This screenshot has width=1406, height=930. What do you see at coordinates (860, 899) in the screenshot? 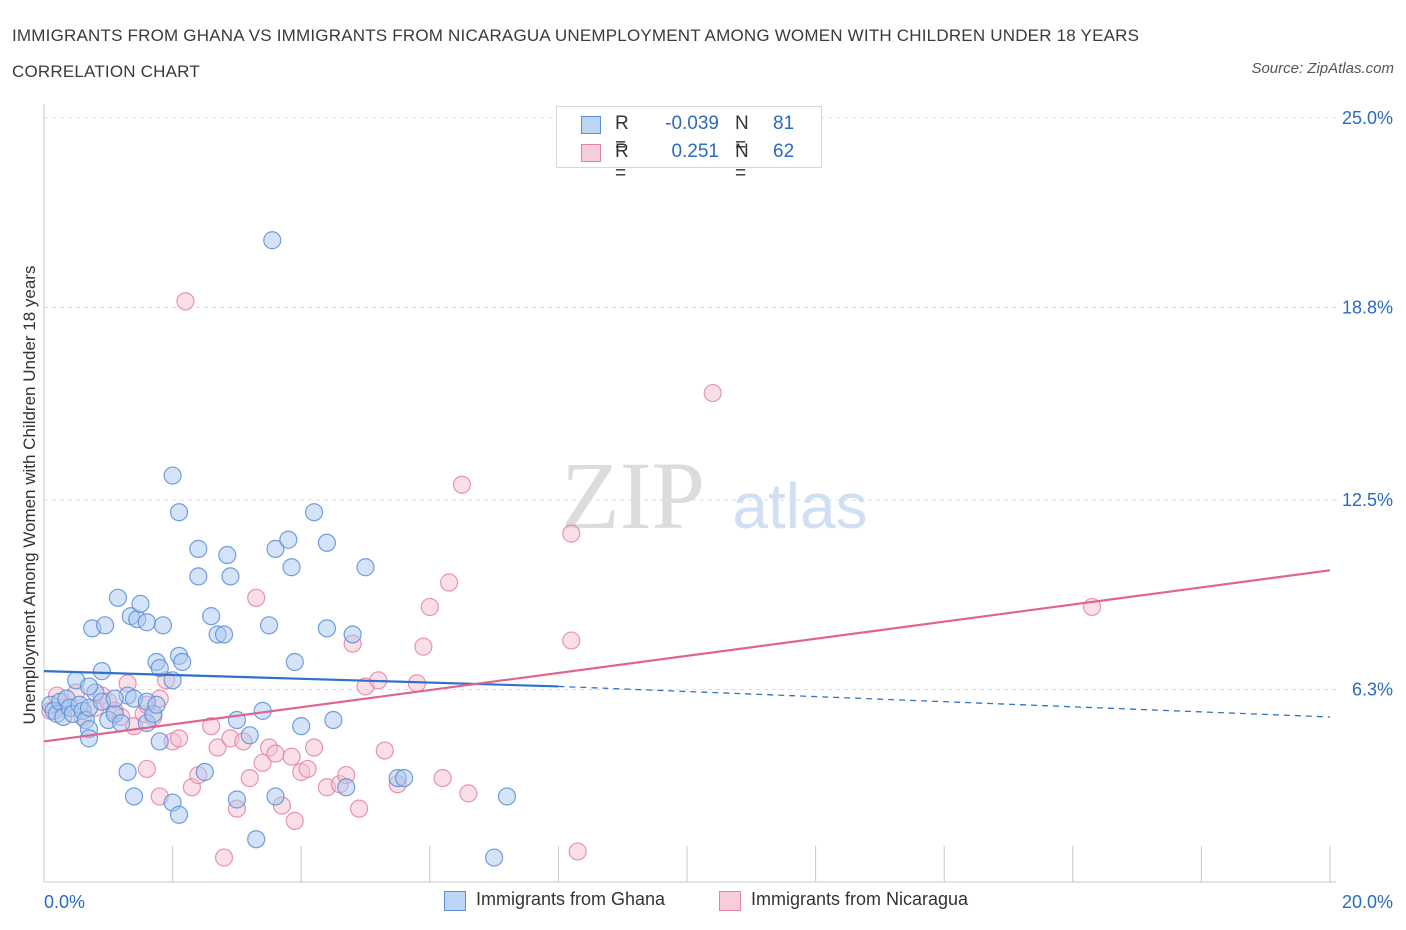
I see `bottom-nicaragua-label: Immigrants from Nicaragua` at bounding box center [860, 899].